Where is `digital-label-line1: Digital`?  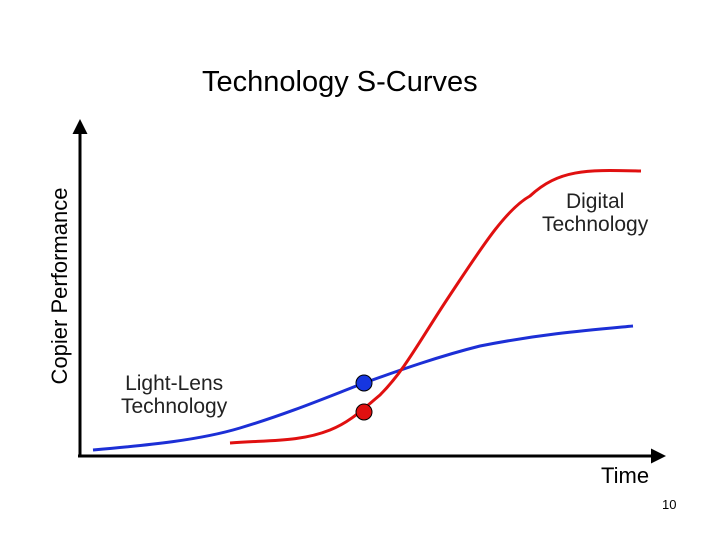
digital-label-line1: Digital is located at coordinates (595, 201).